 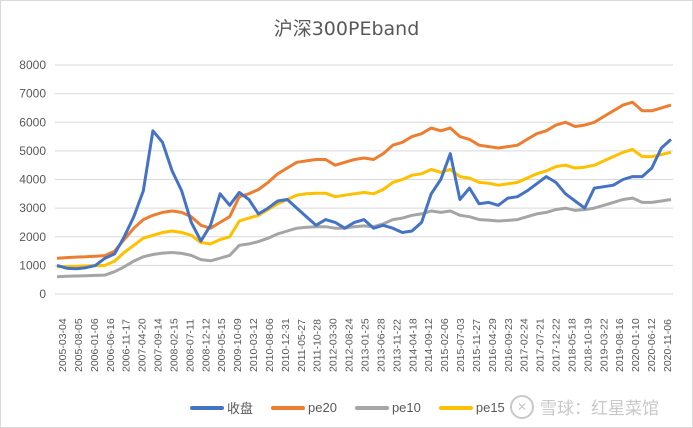 I want to click on x-tick-label: 2005-03-04, so click(x=63, y=345).